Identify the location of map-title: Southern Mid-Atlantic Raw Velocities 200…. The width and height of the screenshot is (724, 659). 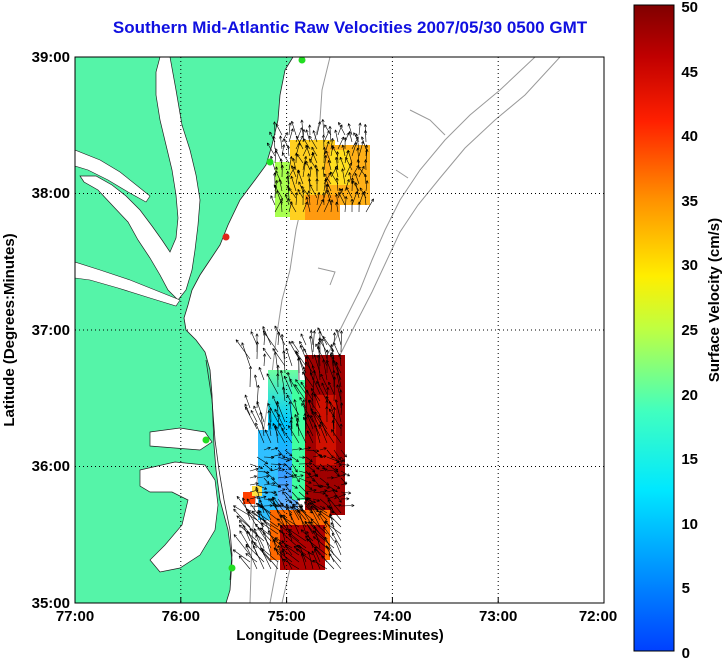
(350, 27).